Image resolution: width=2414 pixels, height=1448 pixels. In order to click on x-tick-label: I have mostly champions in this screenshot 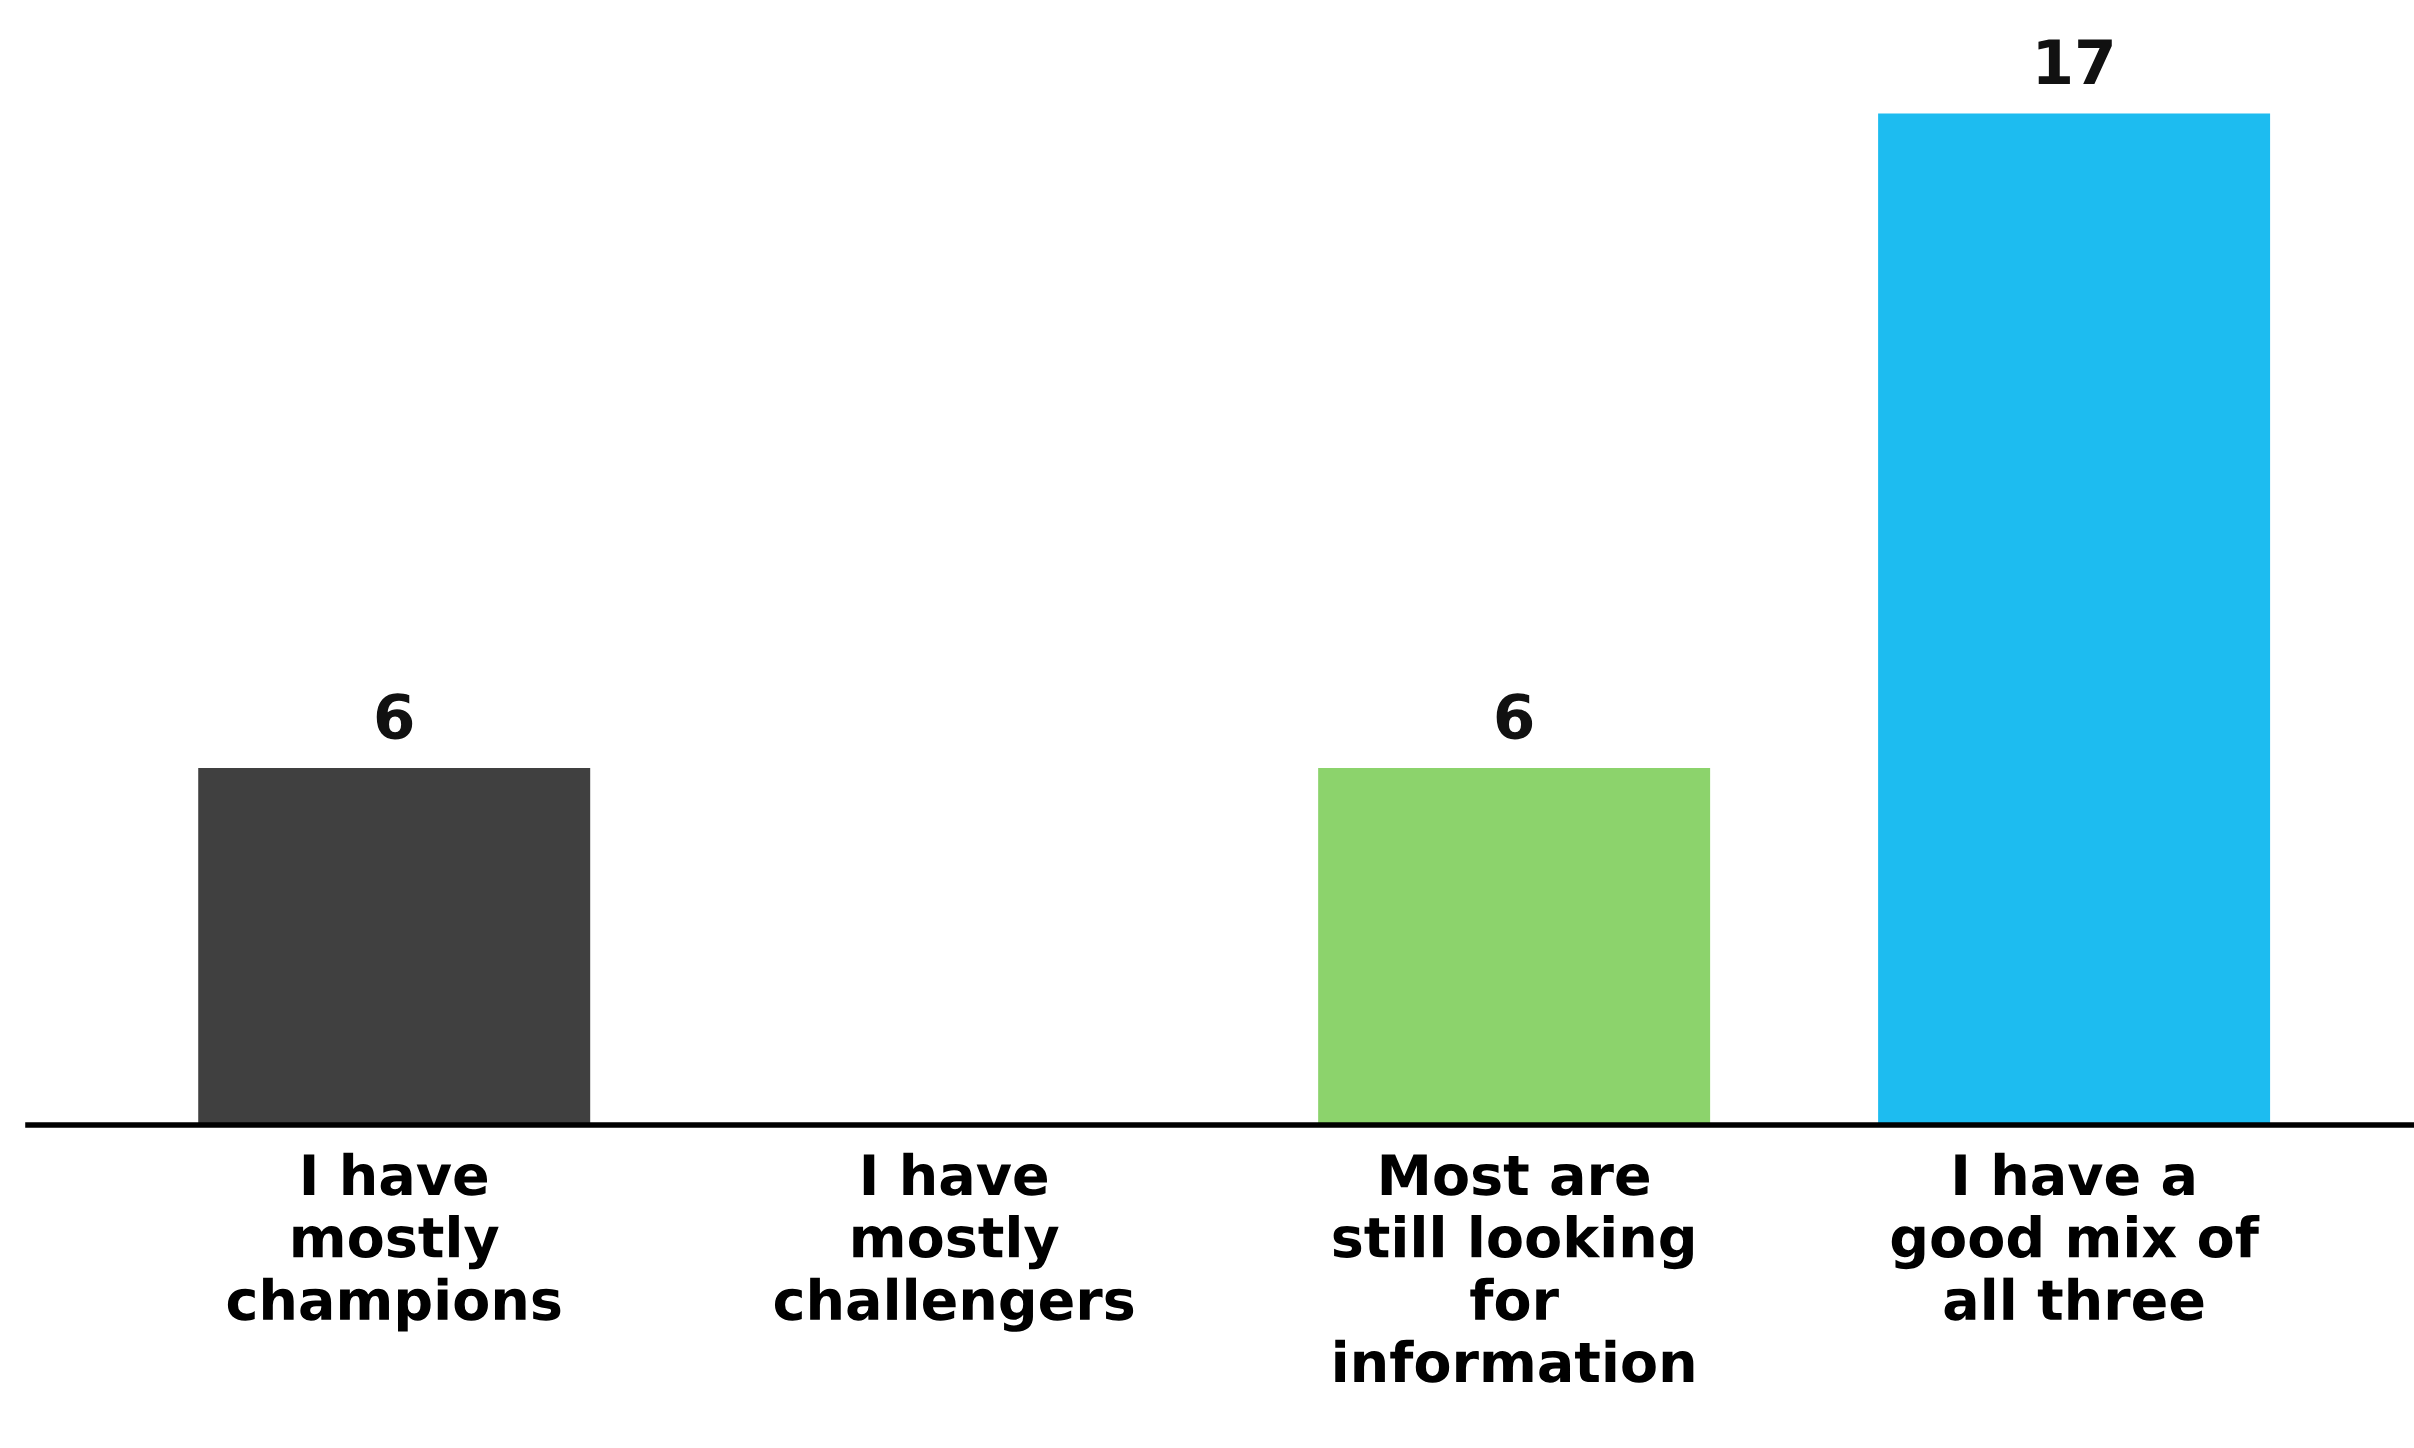, I will do `click(394, 1242)`.